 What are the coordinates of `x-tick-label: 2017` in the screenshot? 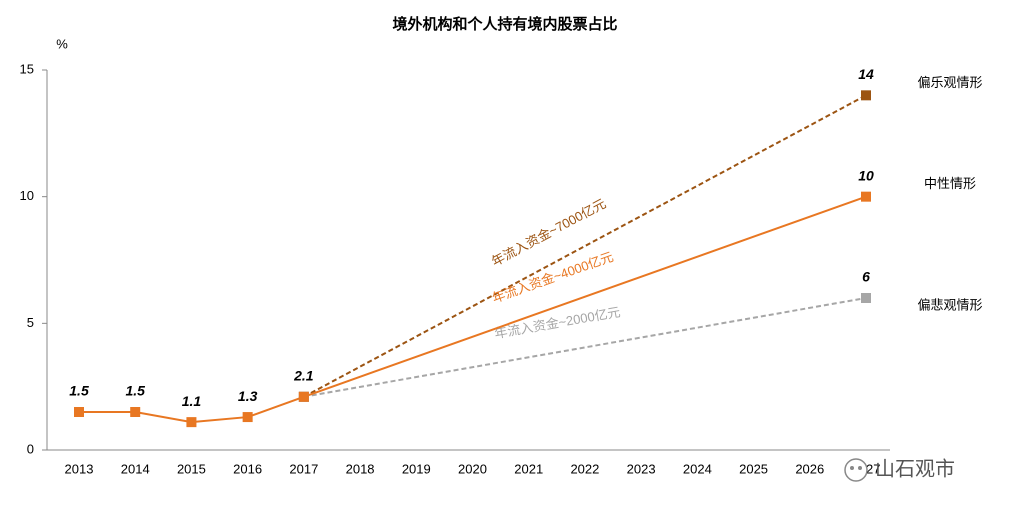 It's located at (303, 468).